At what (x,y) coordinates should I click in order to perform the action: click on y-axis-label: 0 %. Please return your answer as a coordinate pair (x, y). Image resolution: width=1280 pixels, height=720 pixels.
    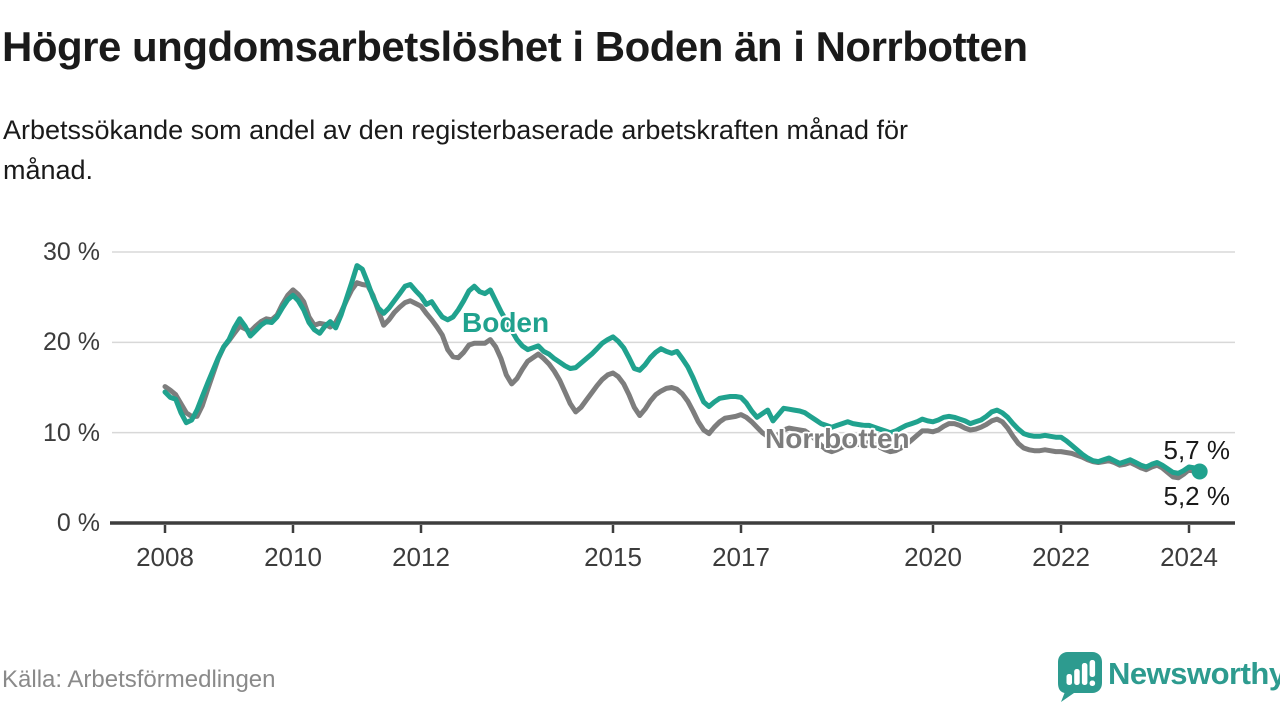
    Looking at the image, I should click on (78, 523).